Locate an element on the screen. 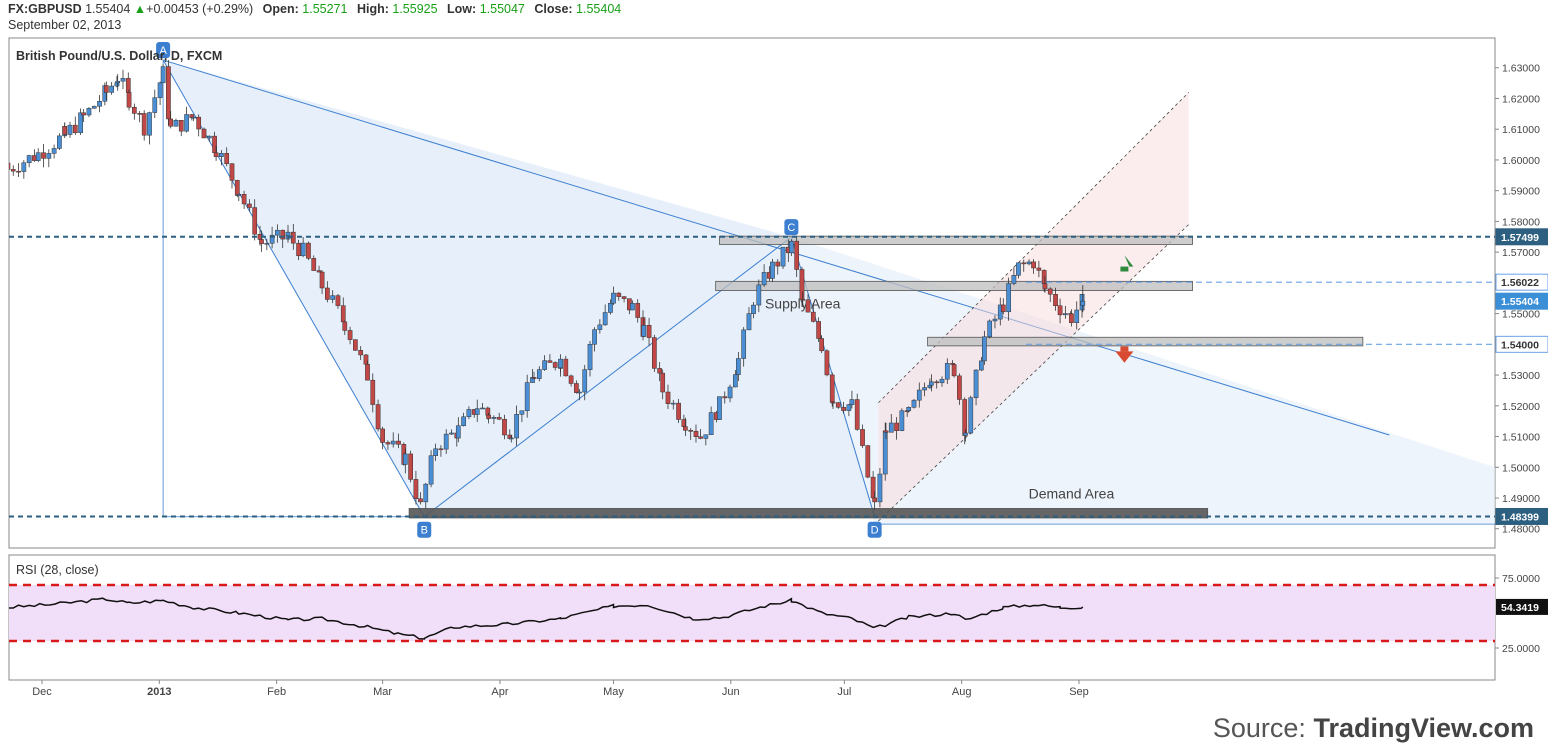  candle-last is located at coordinates (1083, 299).